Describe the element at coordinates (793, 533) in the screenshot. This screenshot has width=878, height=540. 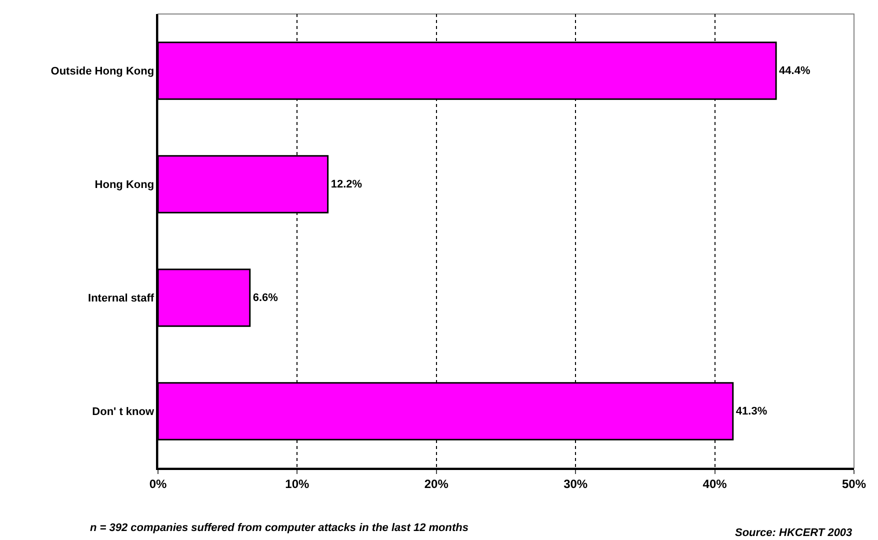
I see `source-note: Source: HKCERT 2003` at that location.